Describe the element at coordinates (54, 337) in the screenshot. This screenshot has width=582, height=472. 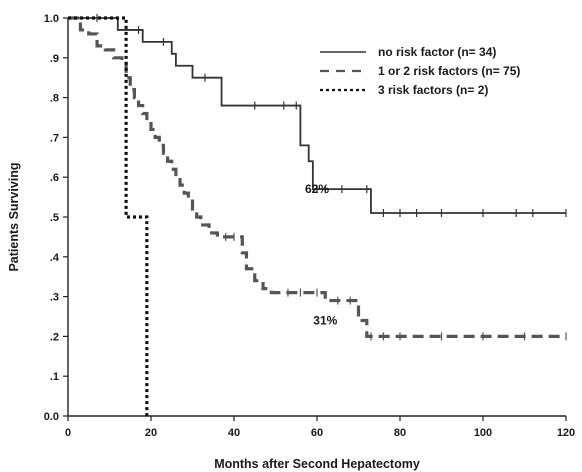
I see `y-tick-label: .2` at that location.